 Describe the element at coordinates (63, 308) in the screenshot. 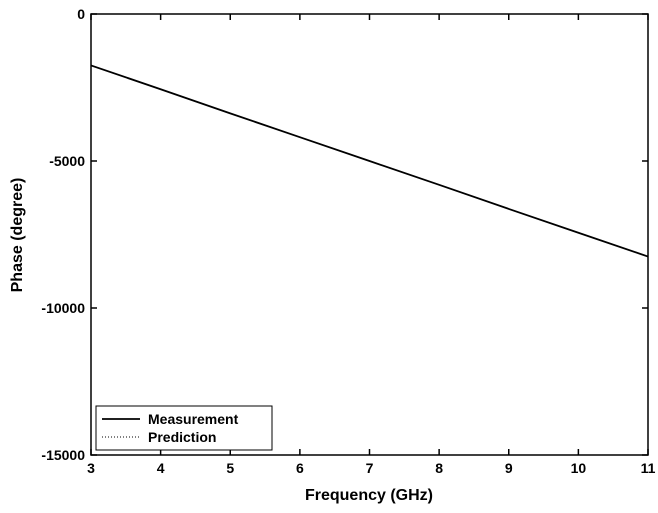

I see `y-tick-label: -10000` at that location.